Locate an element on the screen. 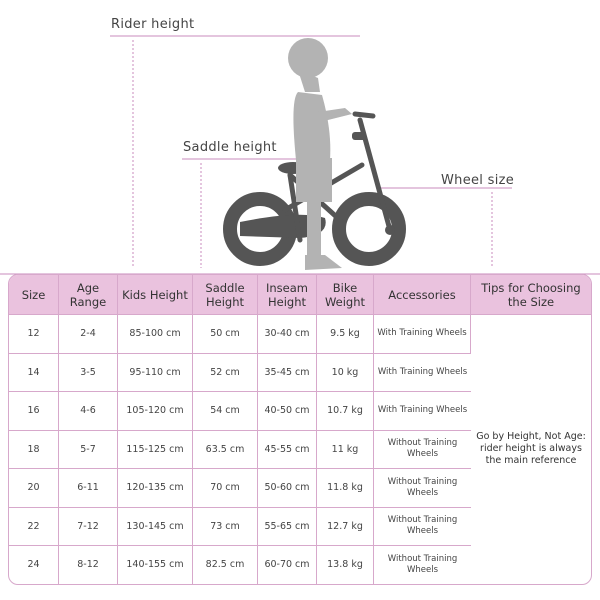  cell-age-range: 3-5 is located at coordinates (88, 371).